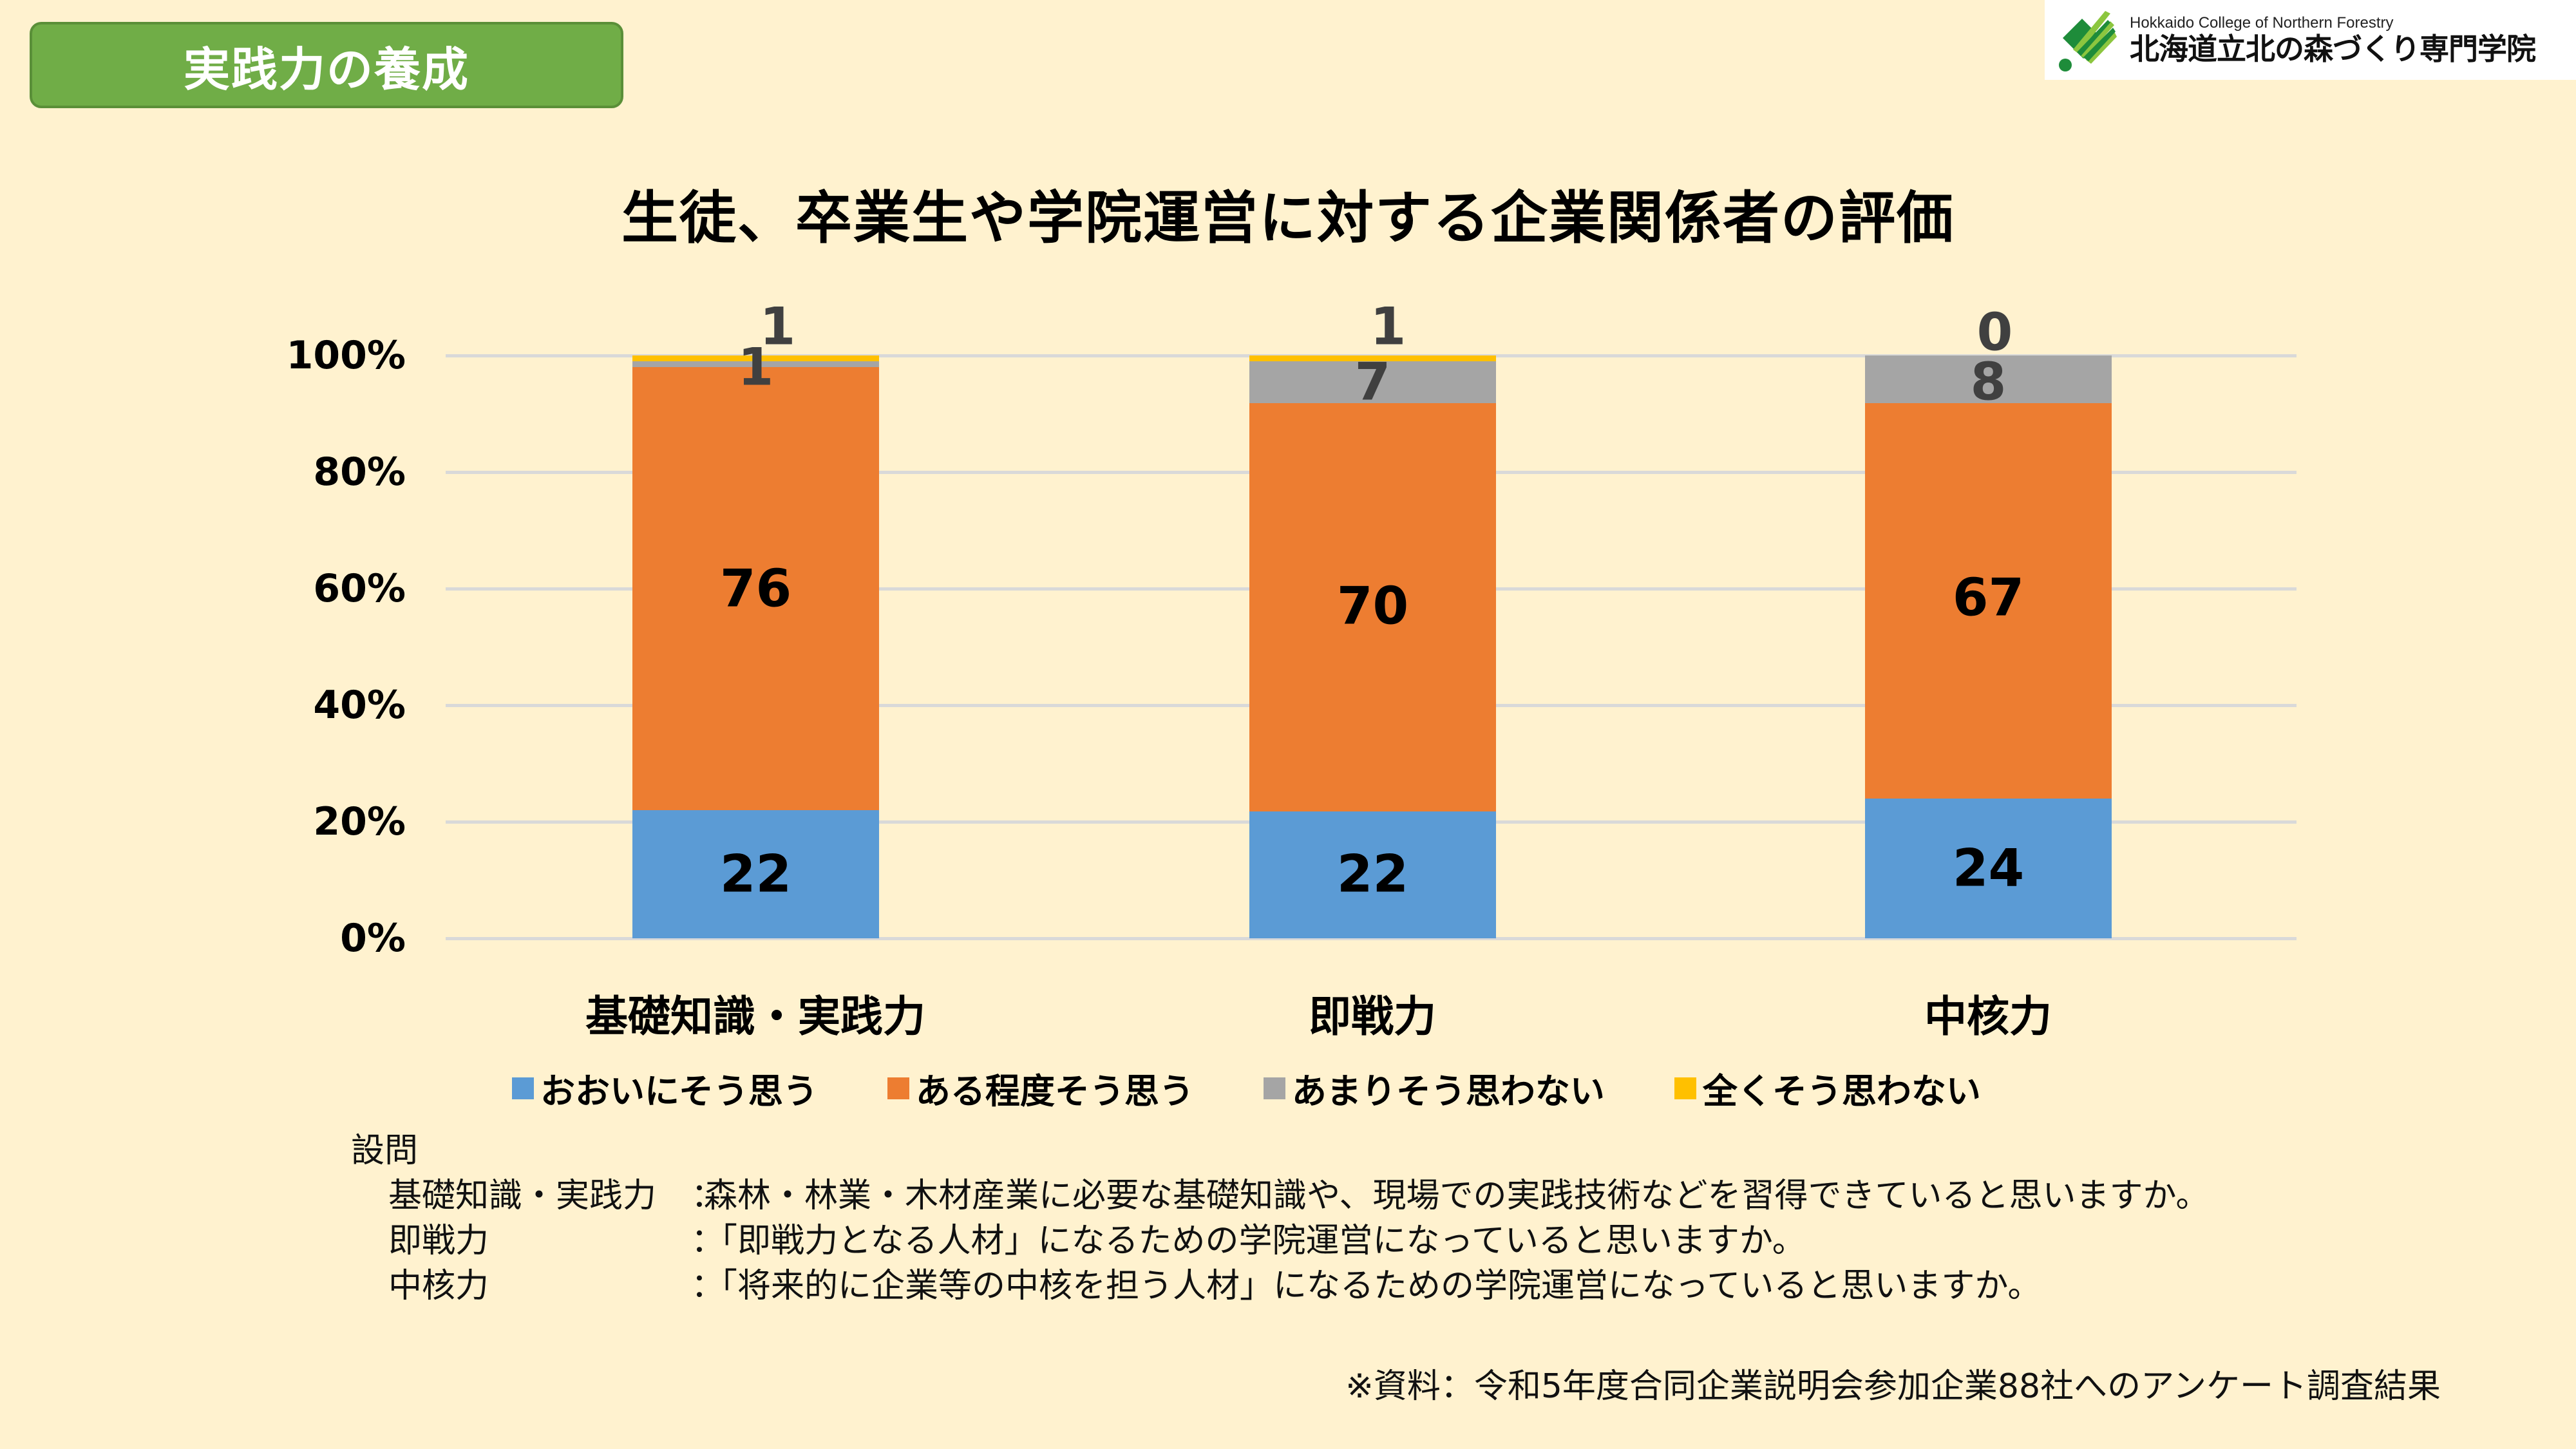 Image resolution: width=2576 pixels, height=1449 pixels. I want to click on label-somewhat-agree: 76, so click(755, 588).